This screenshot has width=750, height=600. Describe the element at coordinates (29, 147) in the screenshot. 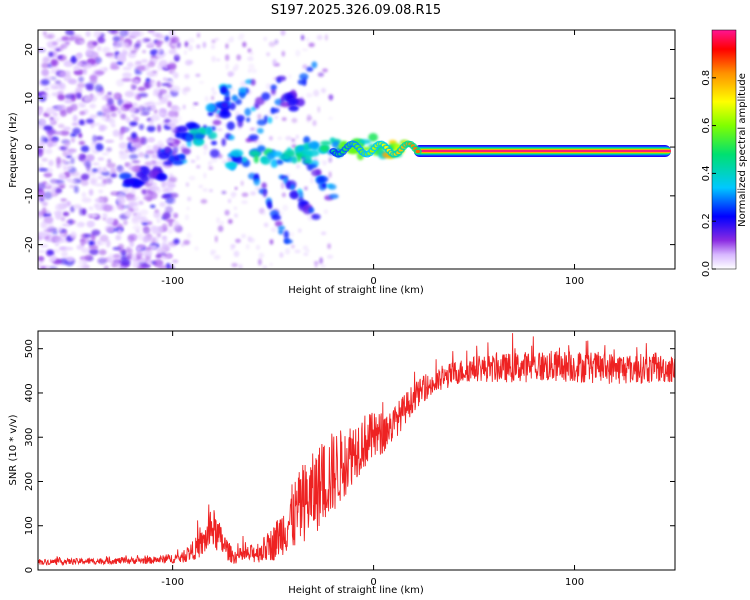

I see `spectrogram-y-tick-label: 0` at that location.